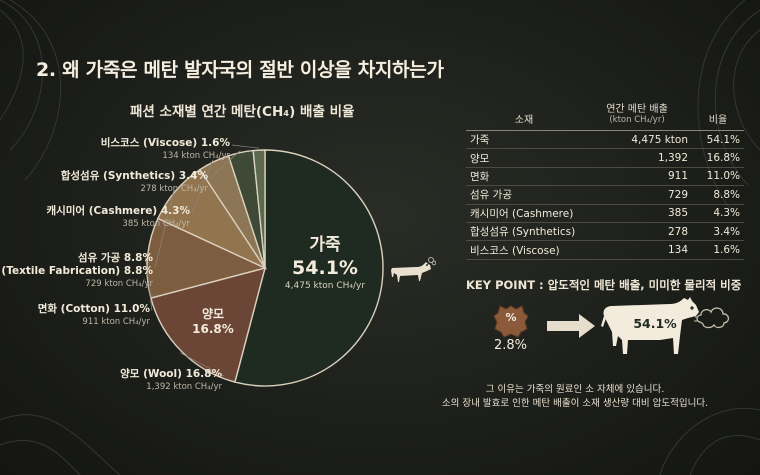 Image resolution: width=760 pixels, height=475 pixels. Describe the element at coordinates (524, 140) in the screenshot. I see `table-cell-material: 가죽` at that location.